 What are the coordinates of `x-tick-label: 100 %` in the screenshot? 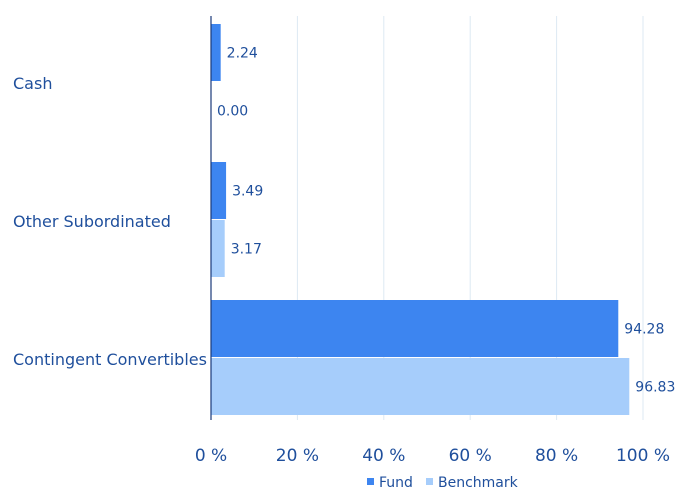 It's located at (643, 456).